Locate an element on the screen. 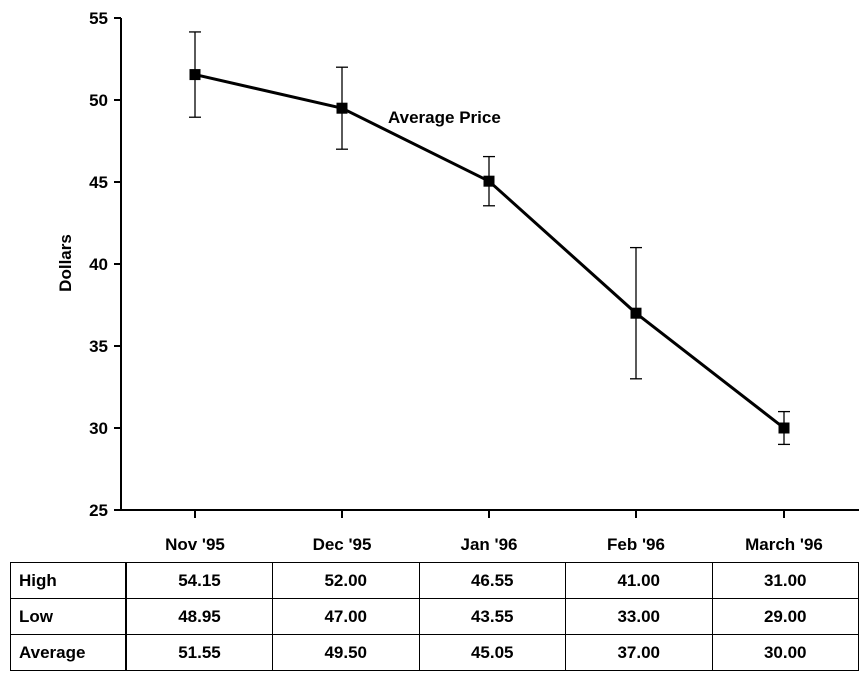 The width and height of the screenshot is (859, 675). y-tick-label: 30 is located at coordinates (98, 428).